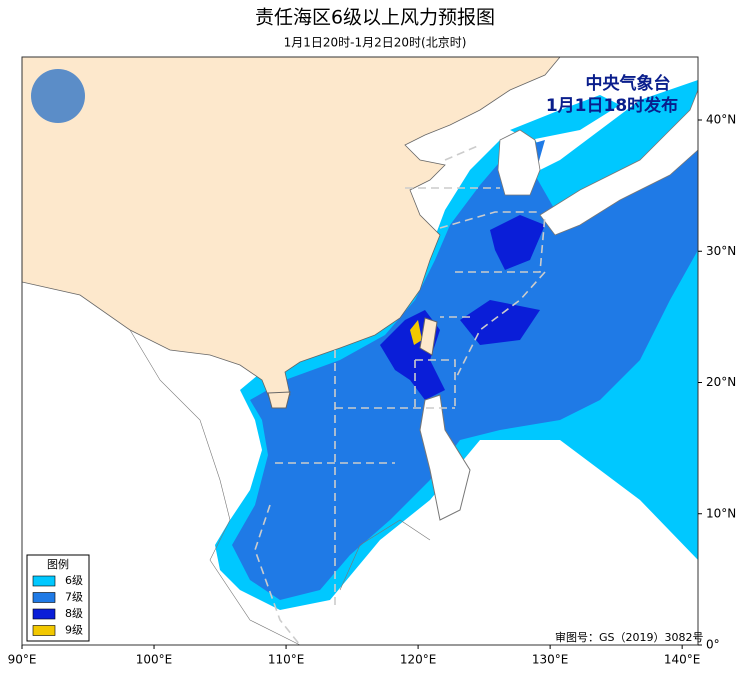 The height and width of the screenshot is (675, 750). Describe the element at coordinates (418, 660) in the screenshot. I see `lon-tick-label: 120°E` at that location.